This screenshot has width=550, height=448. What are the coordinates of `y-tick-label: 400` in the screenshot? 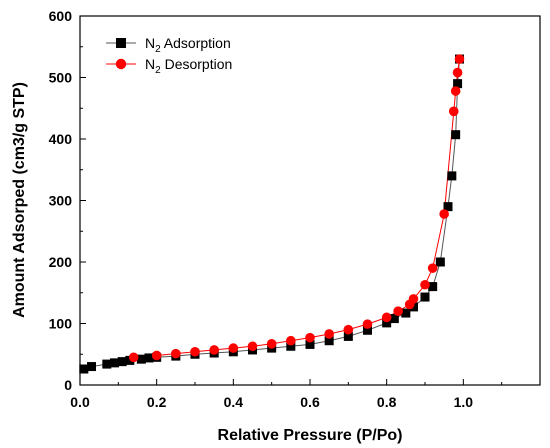 It's located at (61, 139).